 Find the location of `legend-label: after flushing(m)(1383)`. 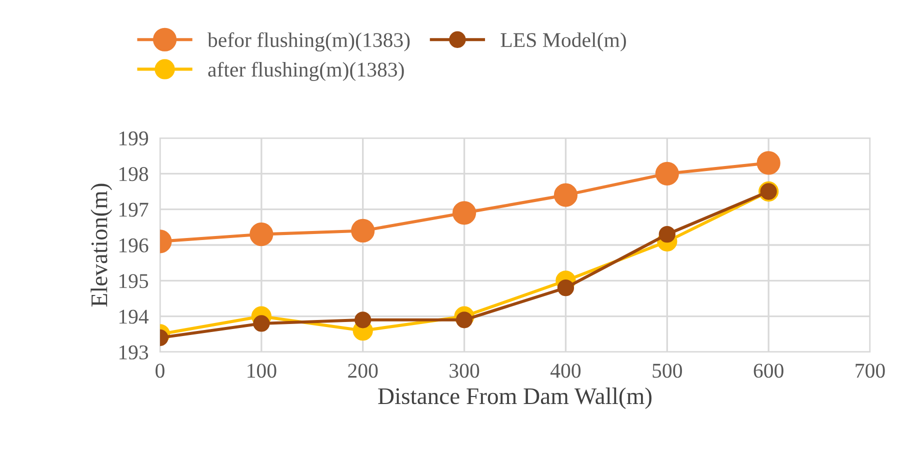

legend-label: after flushing(m)(1383) is located at coordinates (306, 71).